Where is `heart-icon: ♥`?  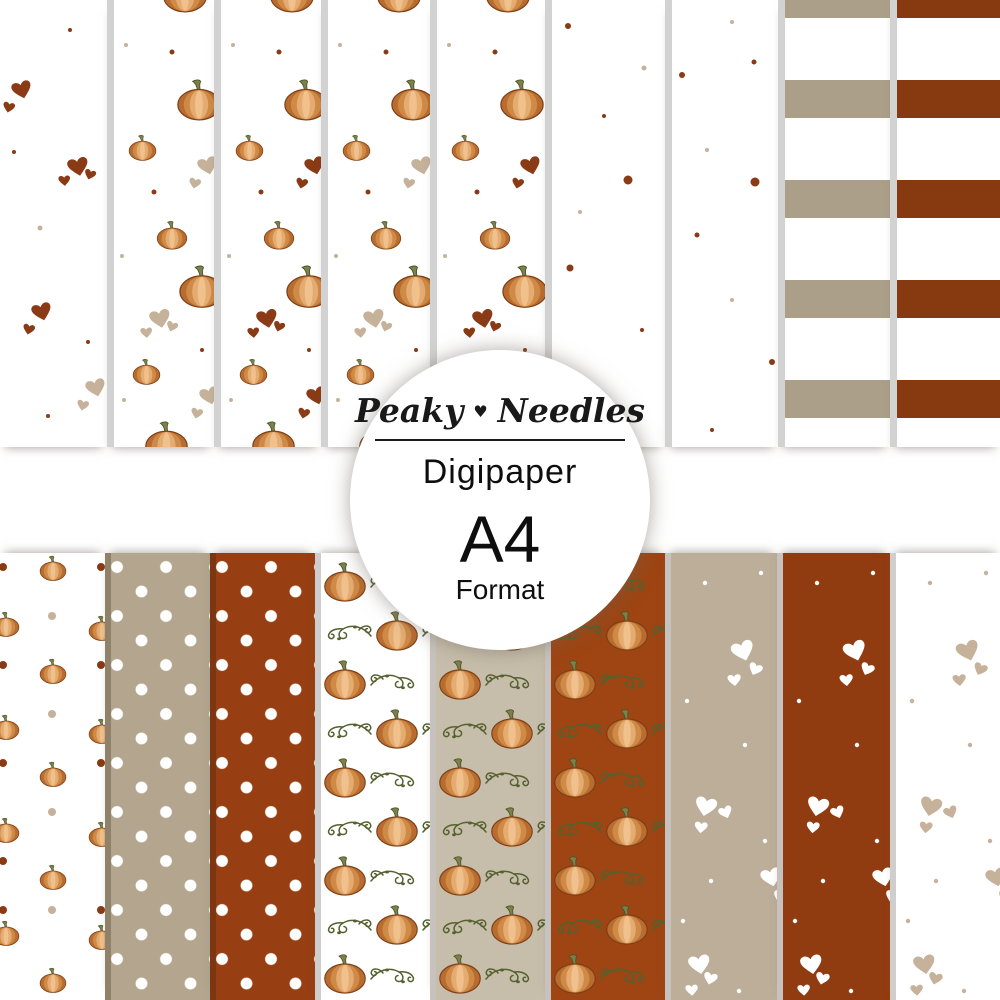 heart-icon: ♥ is located at coordinates (480, 412).